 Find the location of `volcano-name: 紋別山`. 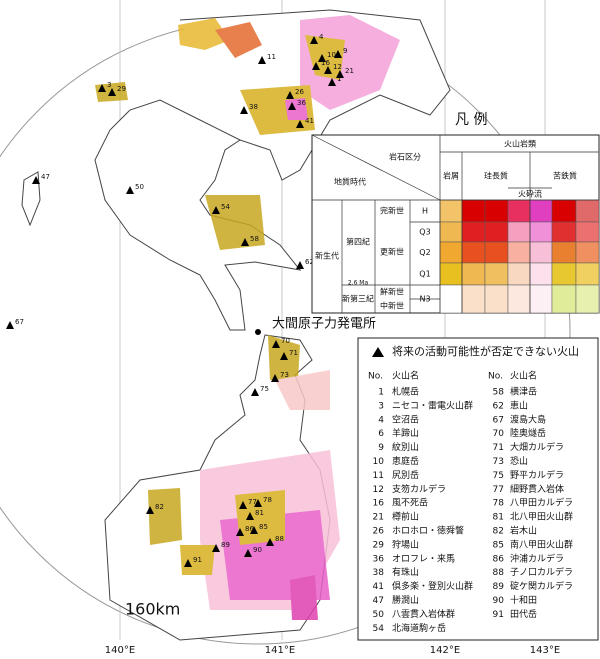

volcano-name: 紋別山 is located at coordinates (405, 447).